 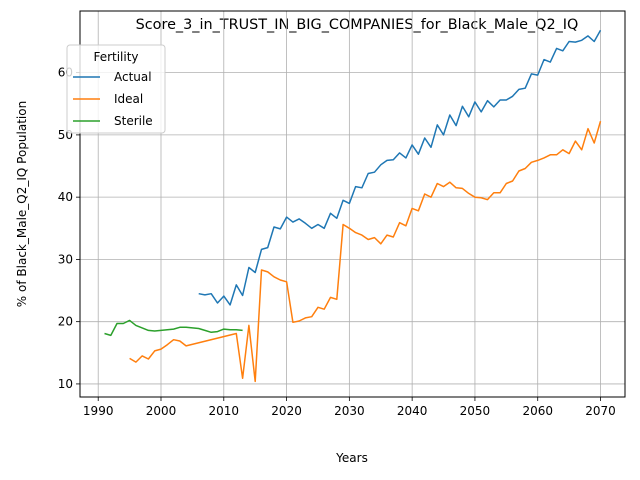 What do you see at coordinates (128, 99) in the screenshot?
I see `legend-label-ideal: Ideal` at bounding box center [128, 99].